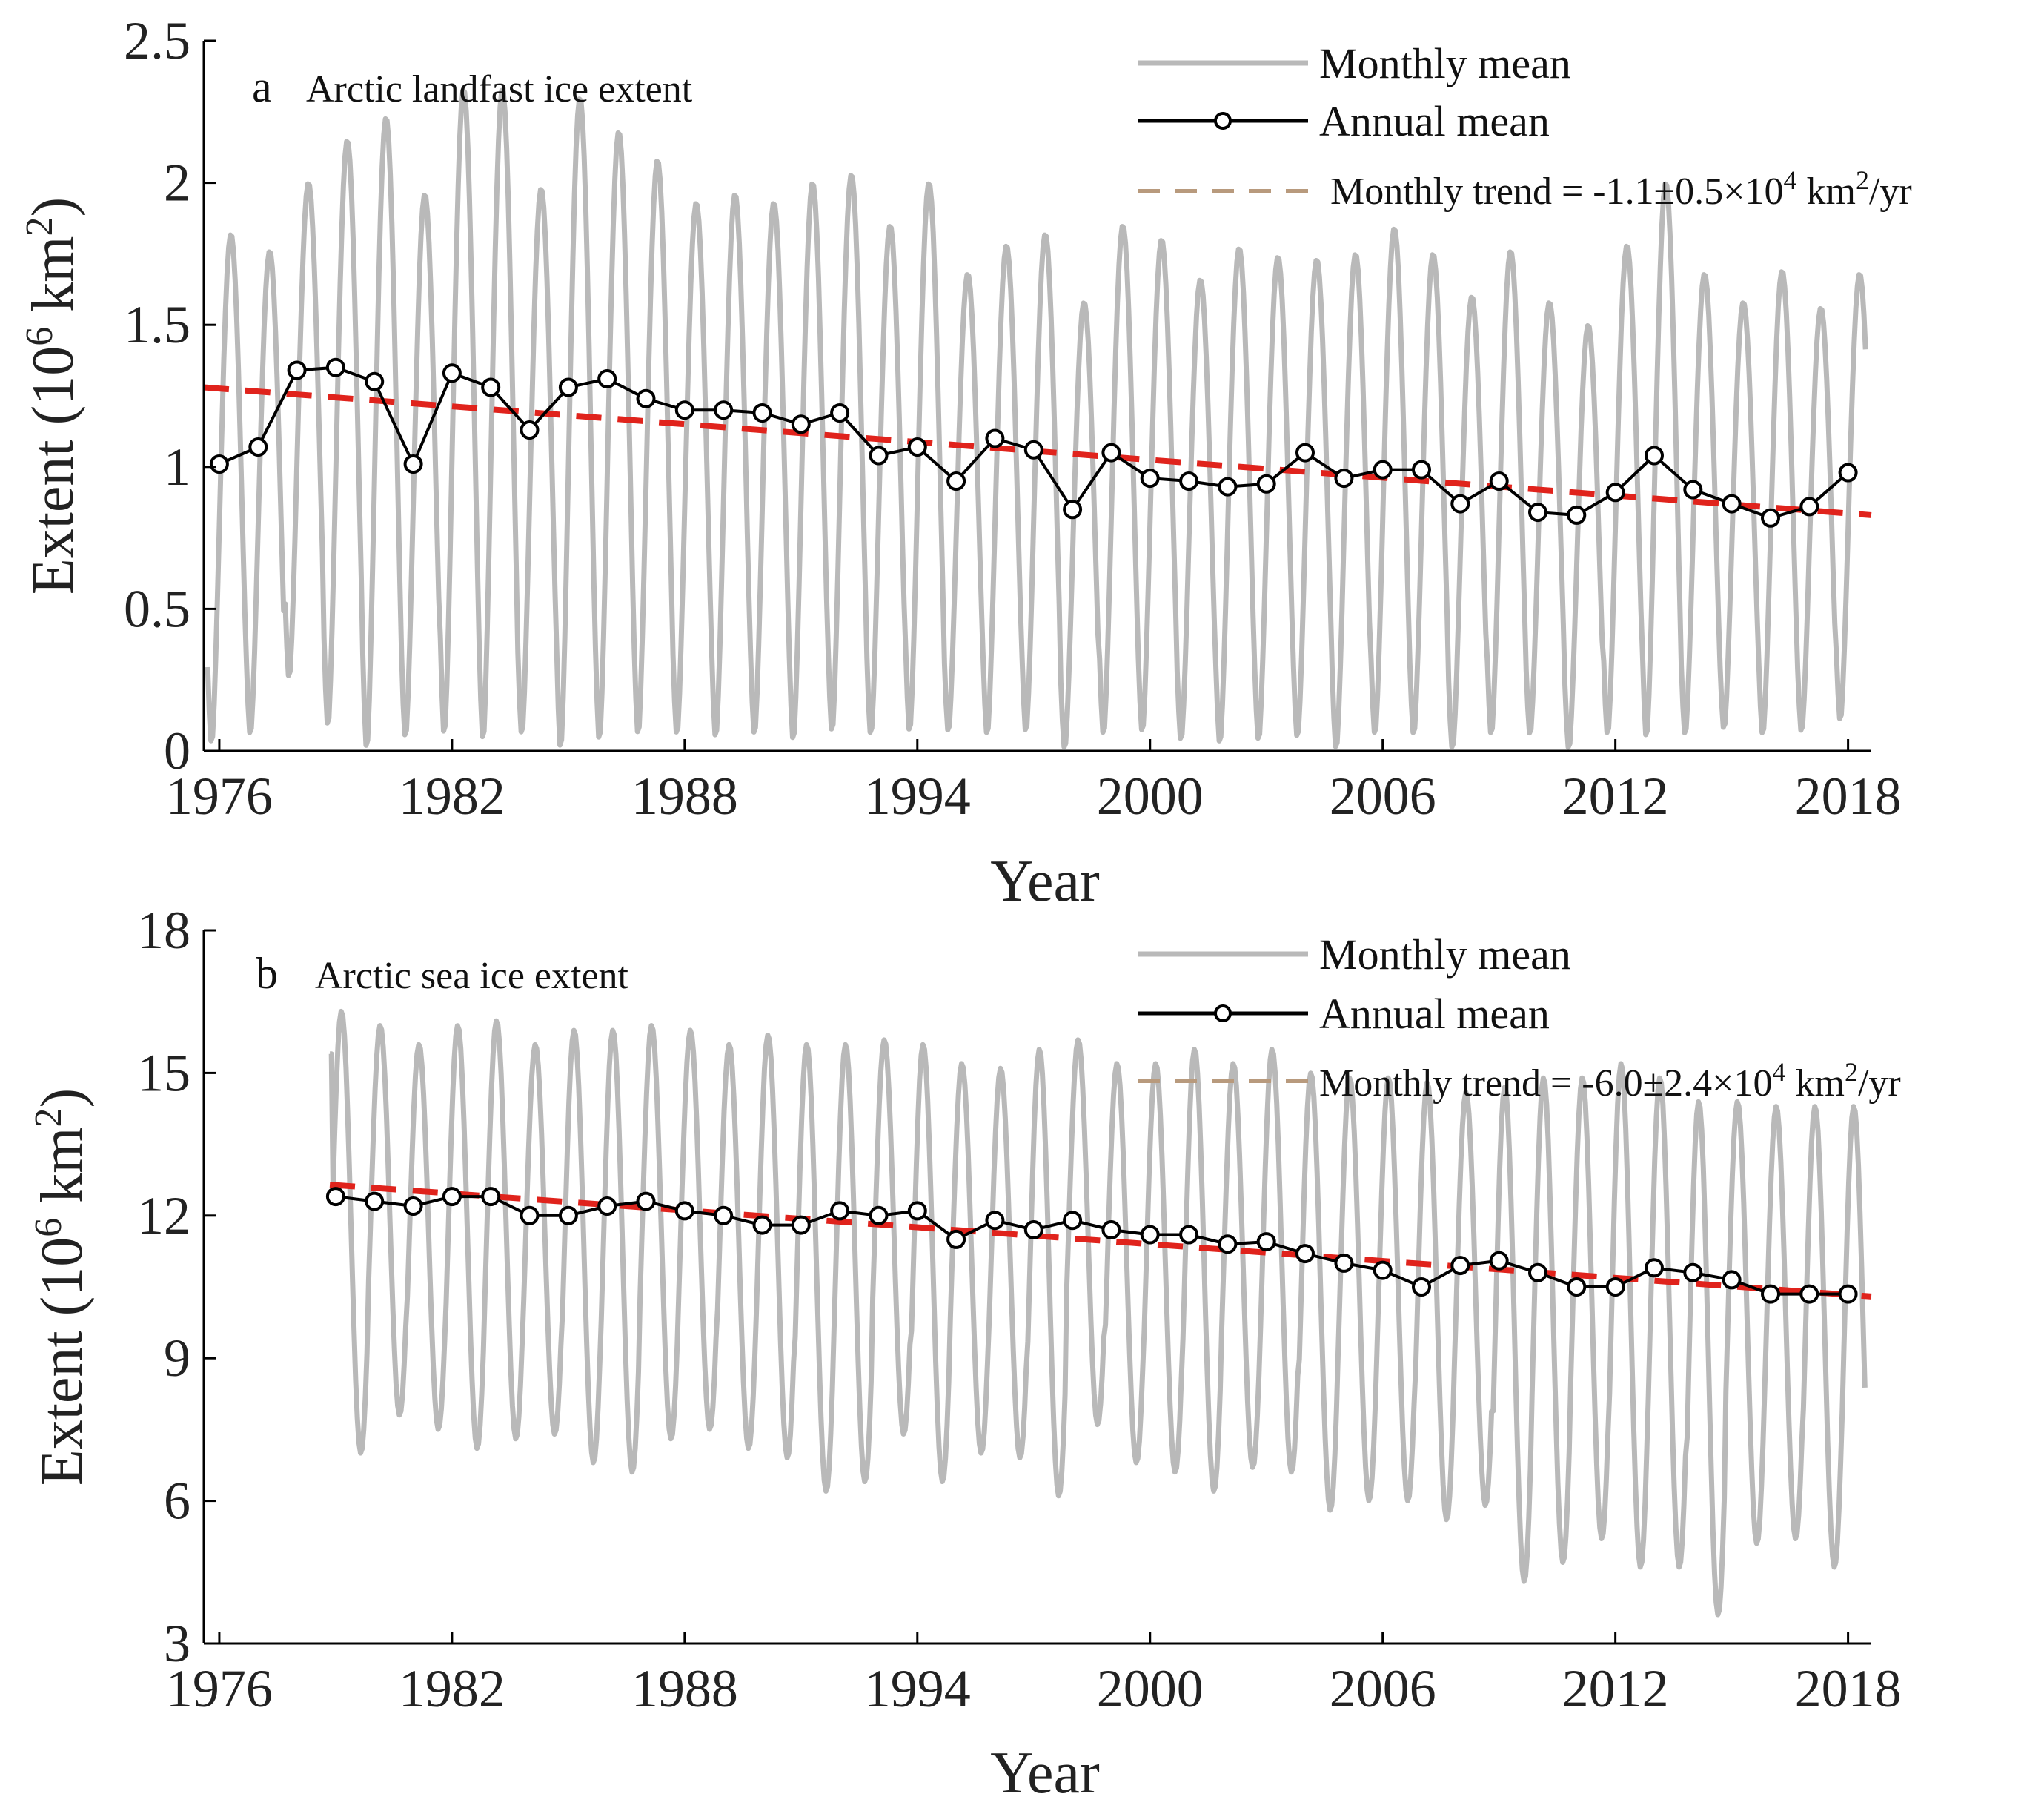 This screenshot has width=2044, height=1811. I want to click on legend-trend-label: Monthly trend = -6.0±2.4×104 km2/yr, so click(1610, 1081).